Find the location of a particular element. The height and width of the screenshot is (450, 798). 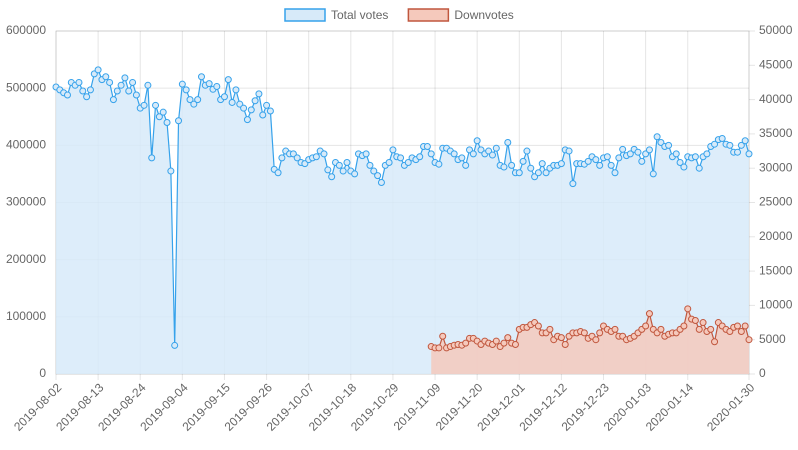

y2-tick-label: 40000 is located at coordinates (776, 99).